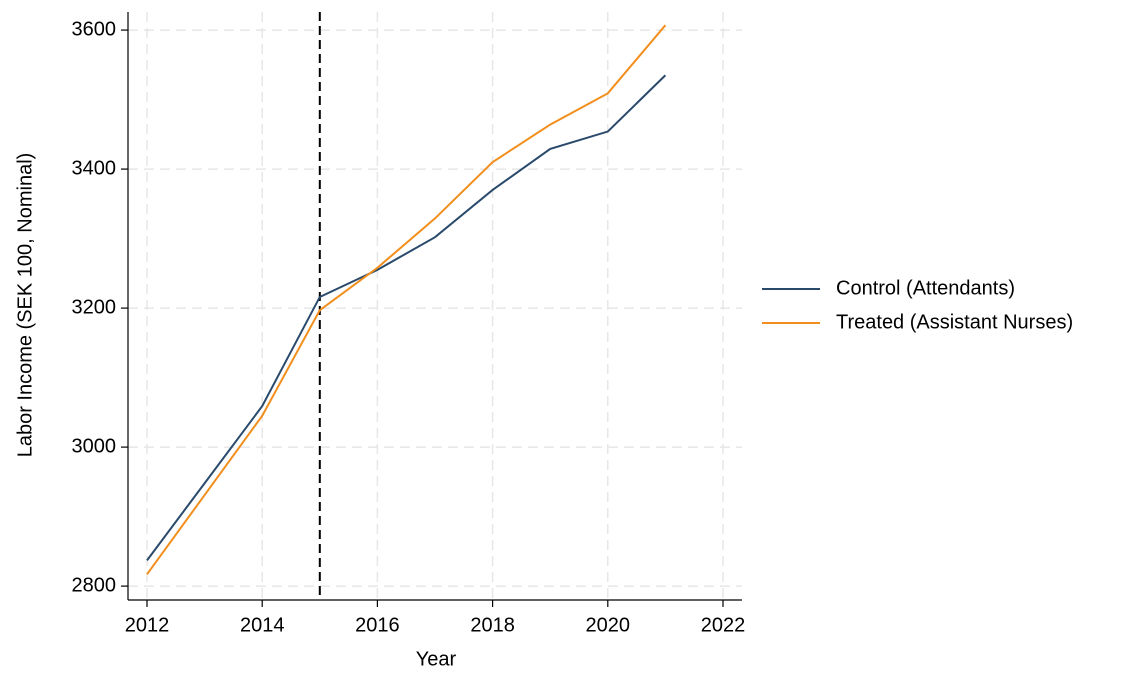  I want to click on x-tick-label: 2018, so click(492, 625).